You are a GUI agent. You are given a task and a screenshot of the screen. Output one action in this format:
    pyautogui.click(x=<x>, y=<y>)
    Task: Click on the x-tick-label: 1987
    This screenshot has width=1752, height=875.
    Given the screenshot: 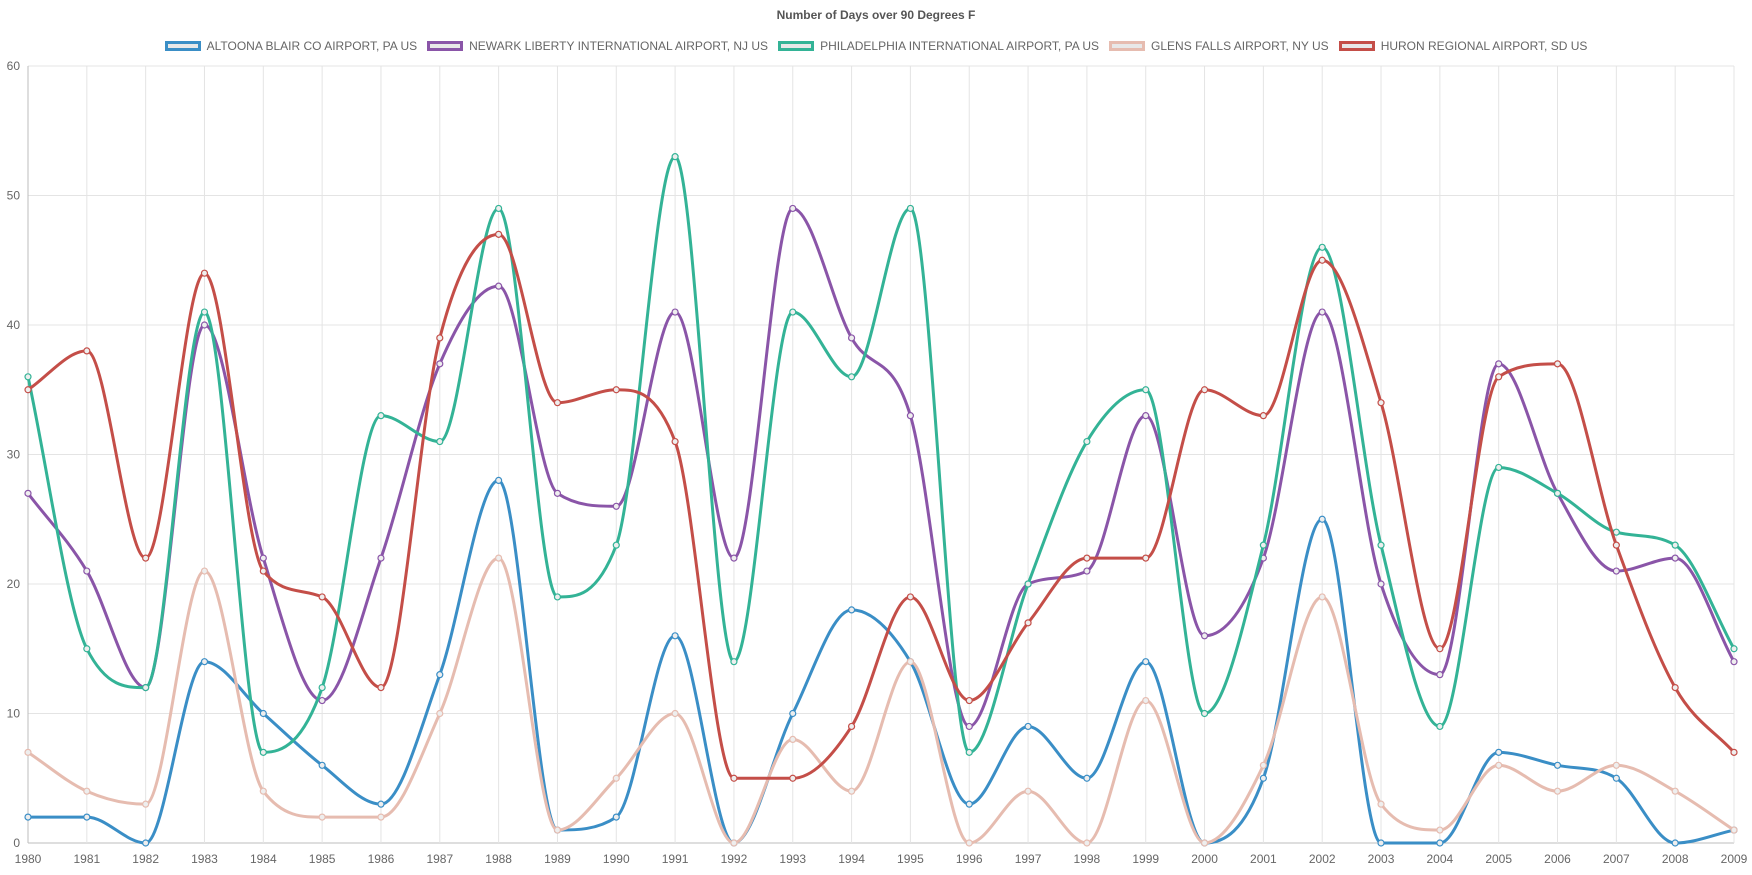 What is the action you would take?
    pyautogui.click(x=439, y=859)
    